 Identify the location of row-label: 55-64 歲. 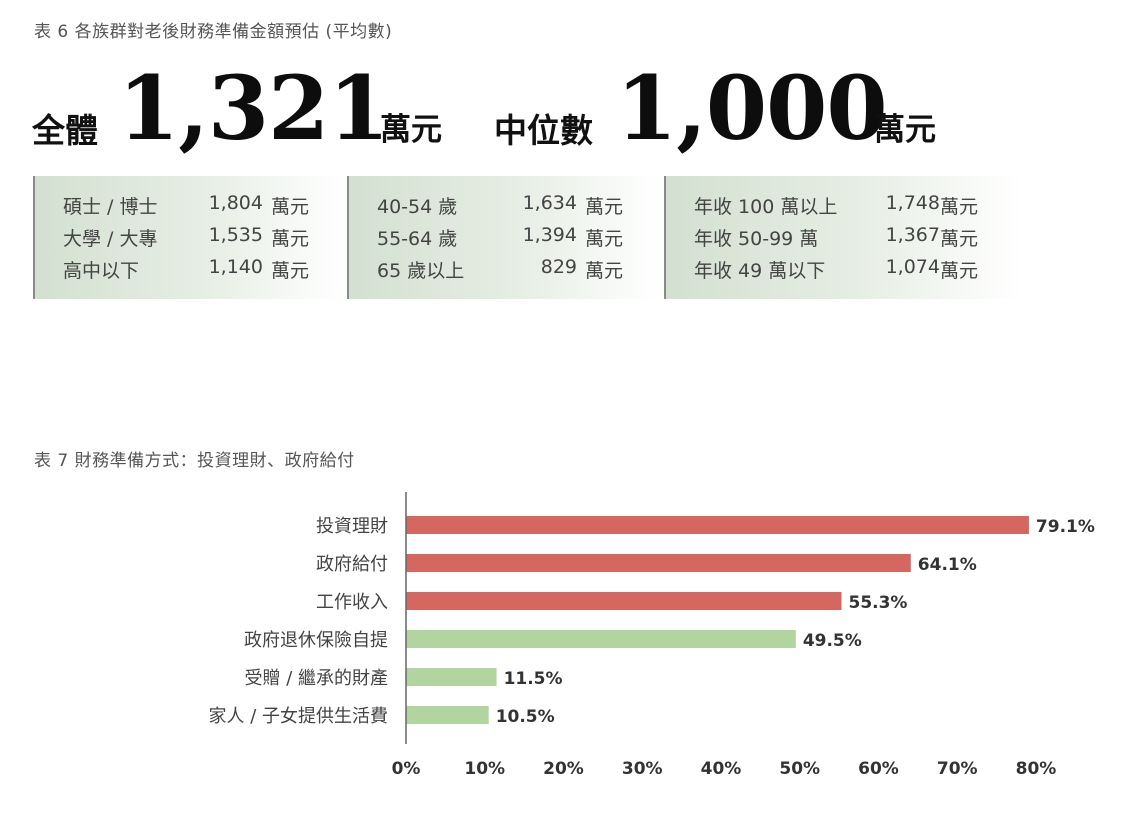
(417, 239).